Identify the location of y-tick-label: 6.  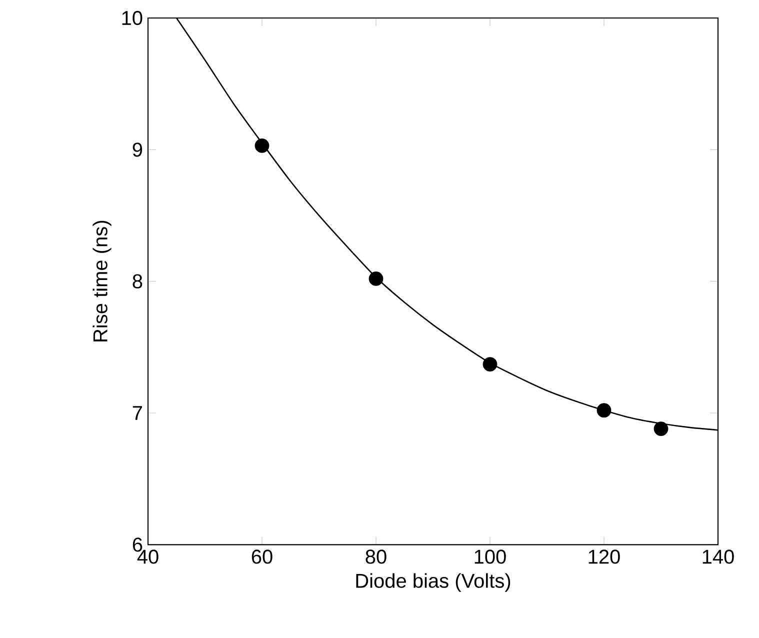
(137, 545).